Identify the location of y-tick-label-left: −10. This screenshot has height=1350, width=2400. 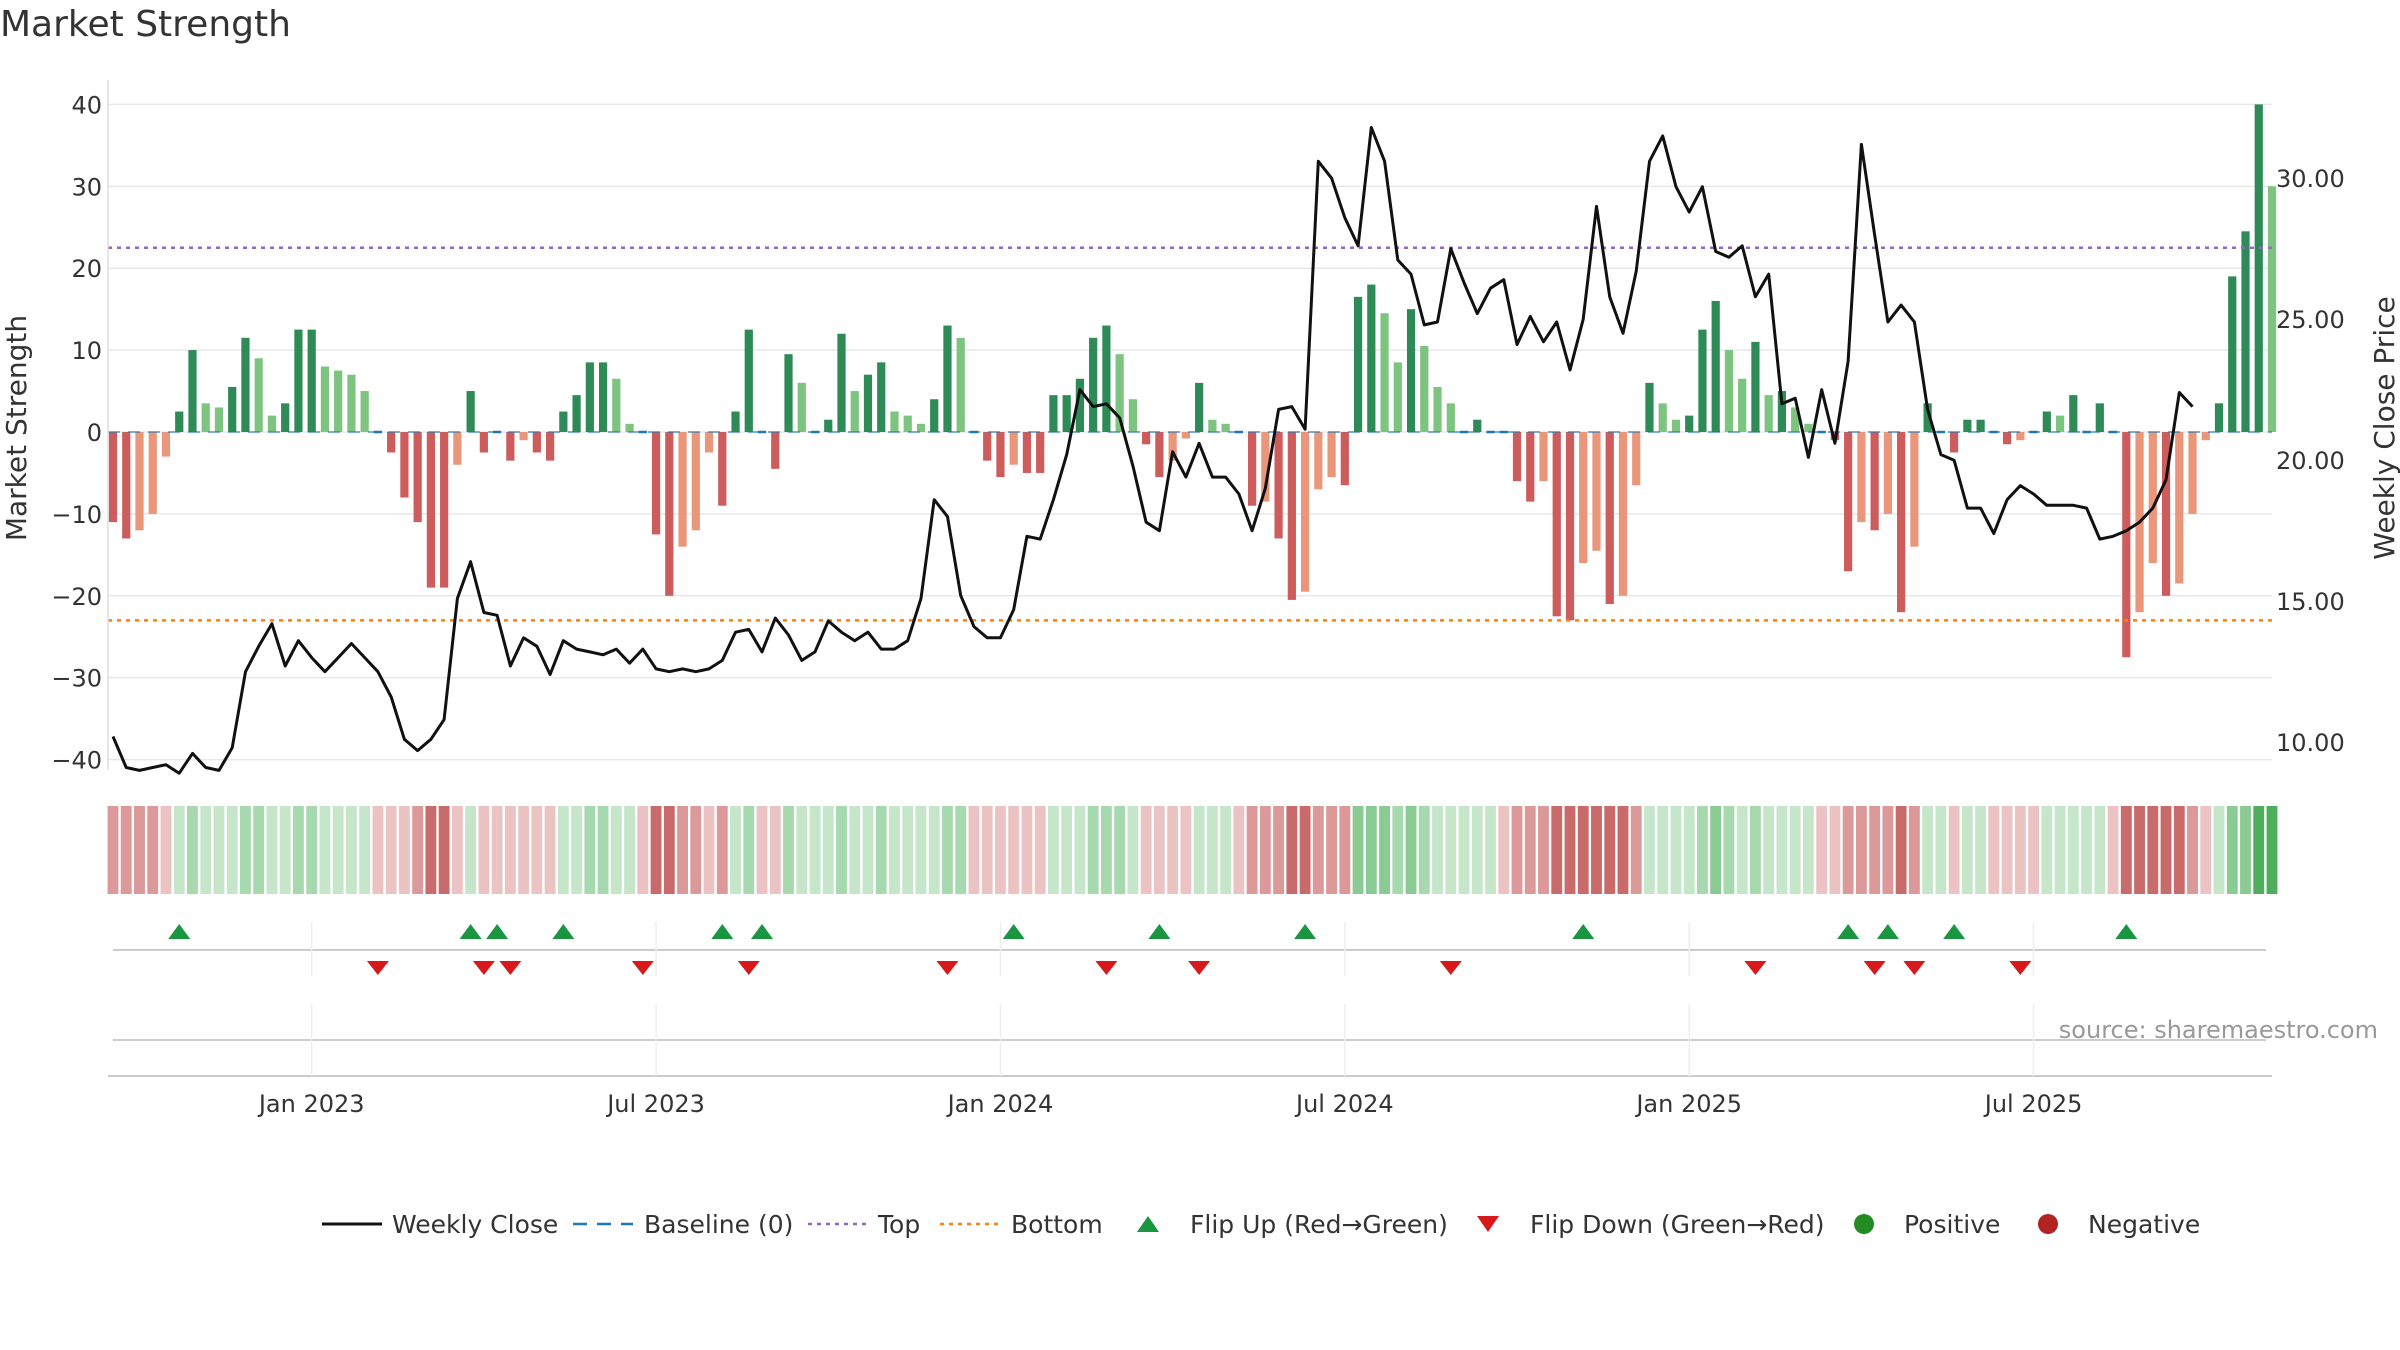
(76, 515).